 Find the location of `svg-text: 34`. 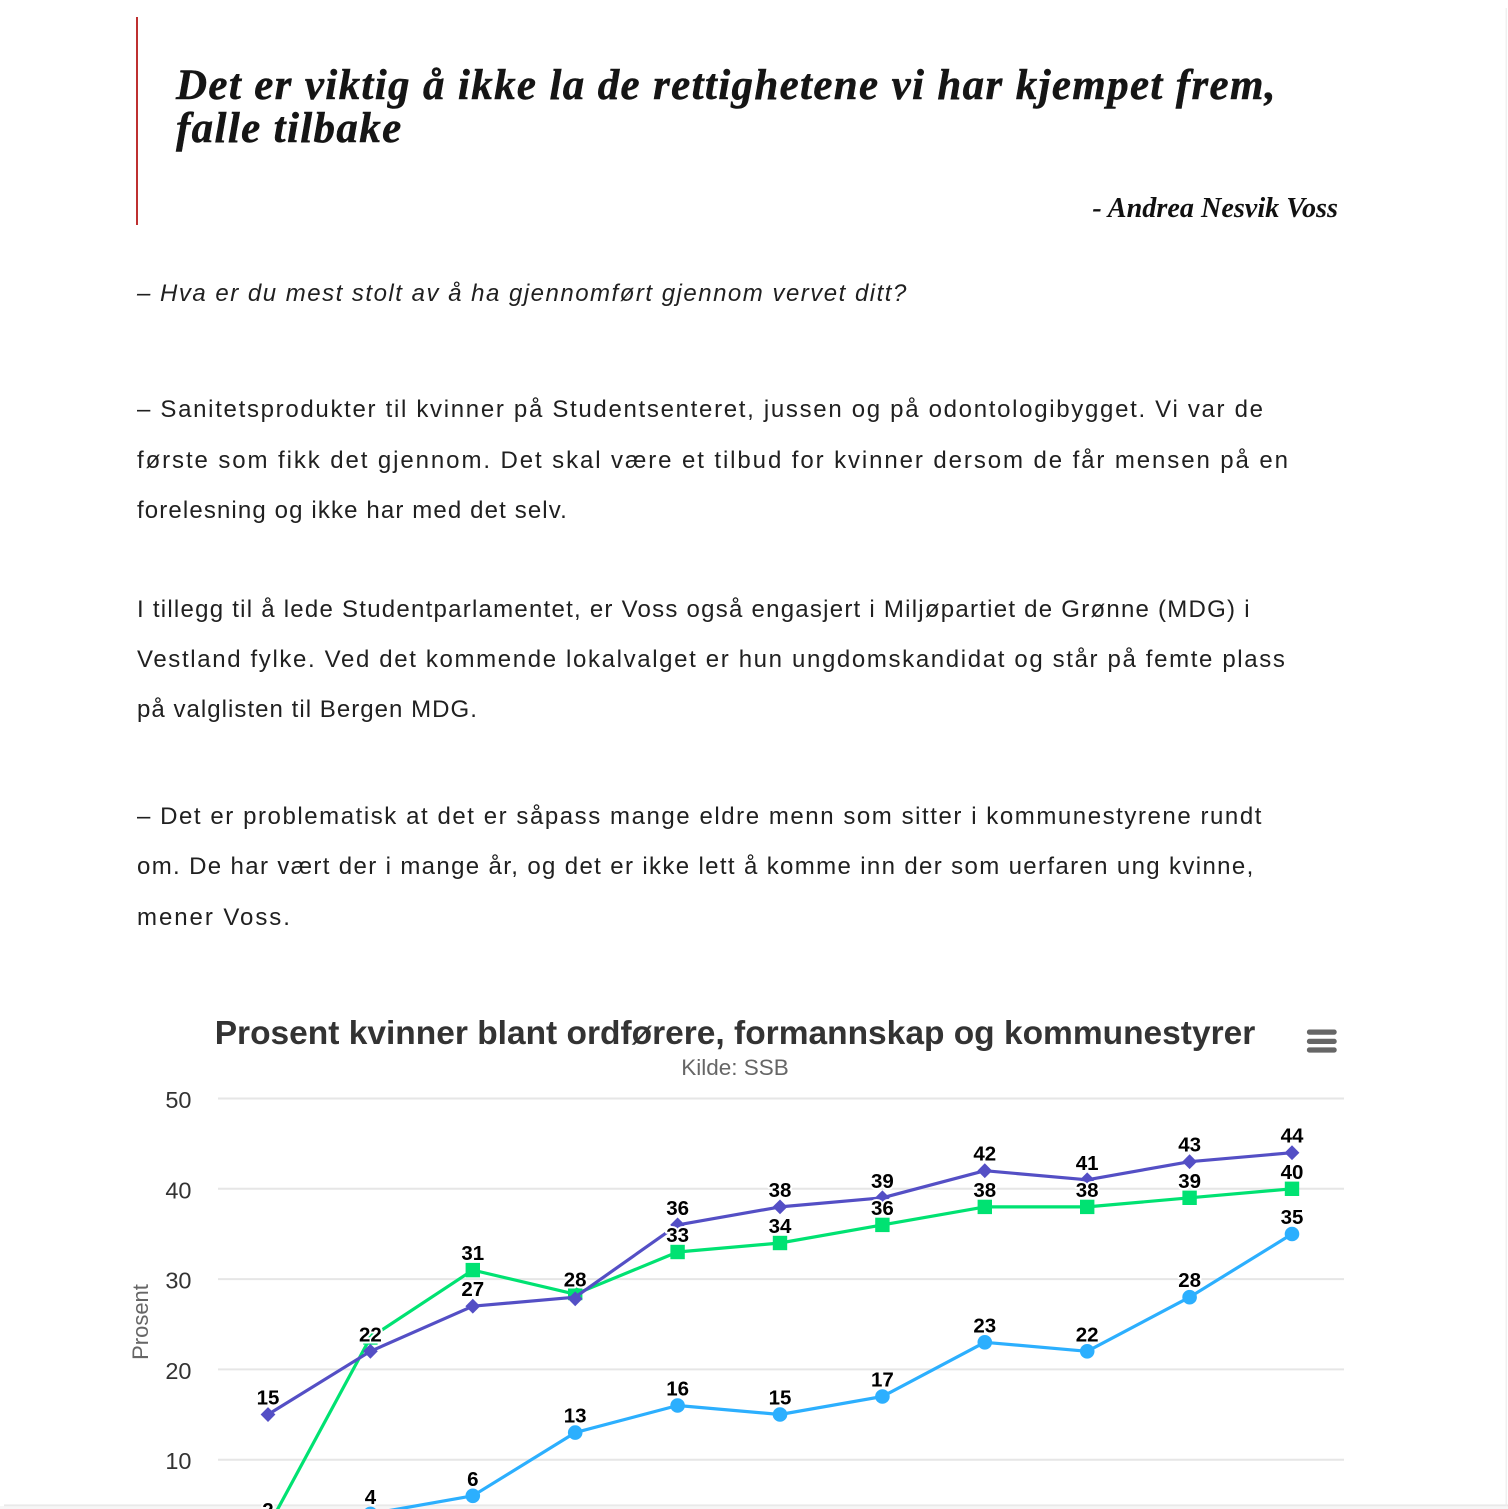

svg-text: 34 is located at coordinates (780, 1226).